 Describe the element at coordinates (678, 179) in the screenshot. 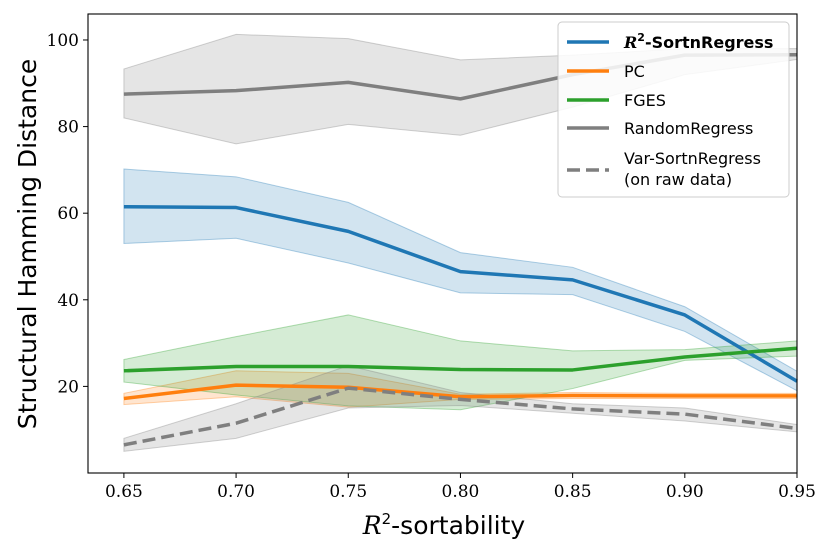

I see `legend-label-var-sortnregress-note: (on raw data)` at that location.